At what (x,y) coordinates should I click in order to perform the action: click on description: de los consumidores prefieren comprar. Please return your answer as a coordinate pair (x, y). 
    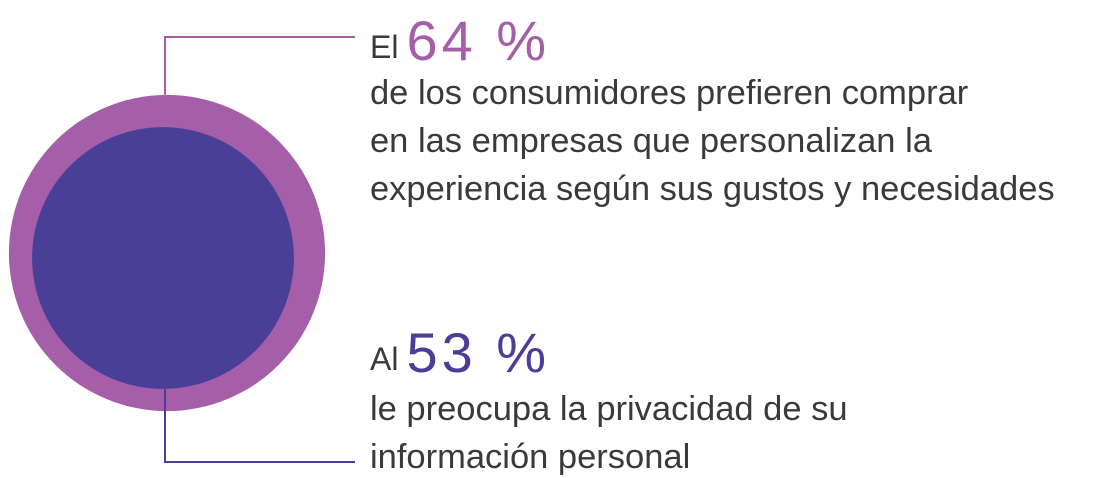
    Looking at the image, I should click on (669, 93).